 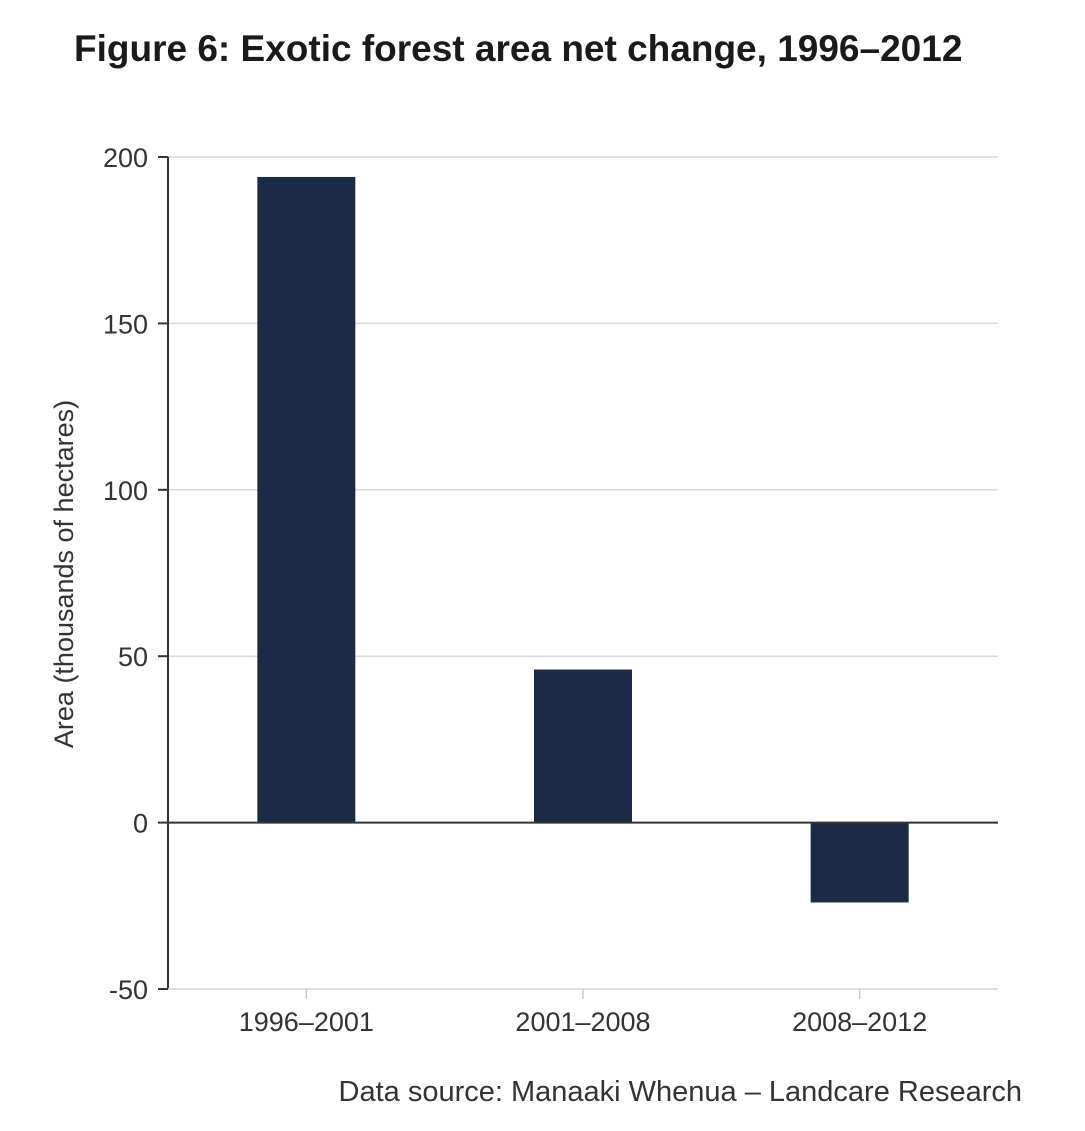 I want to click on y-tick-label-5: -50, so click(x=128, y=990).